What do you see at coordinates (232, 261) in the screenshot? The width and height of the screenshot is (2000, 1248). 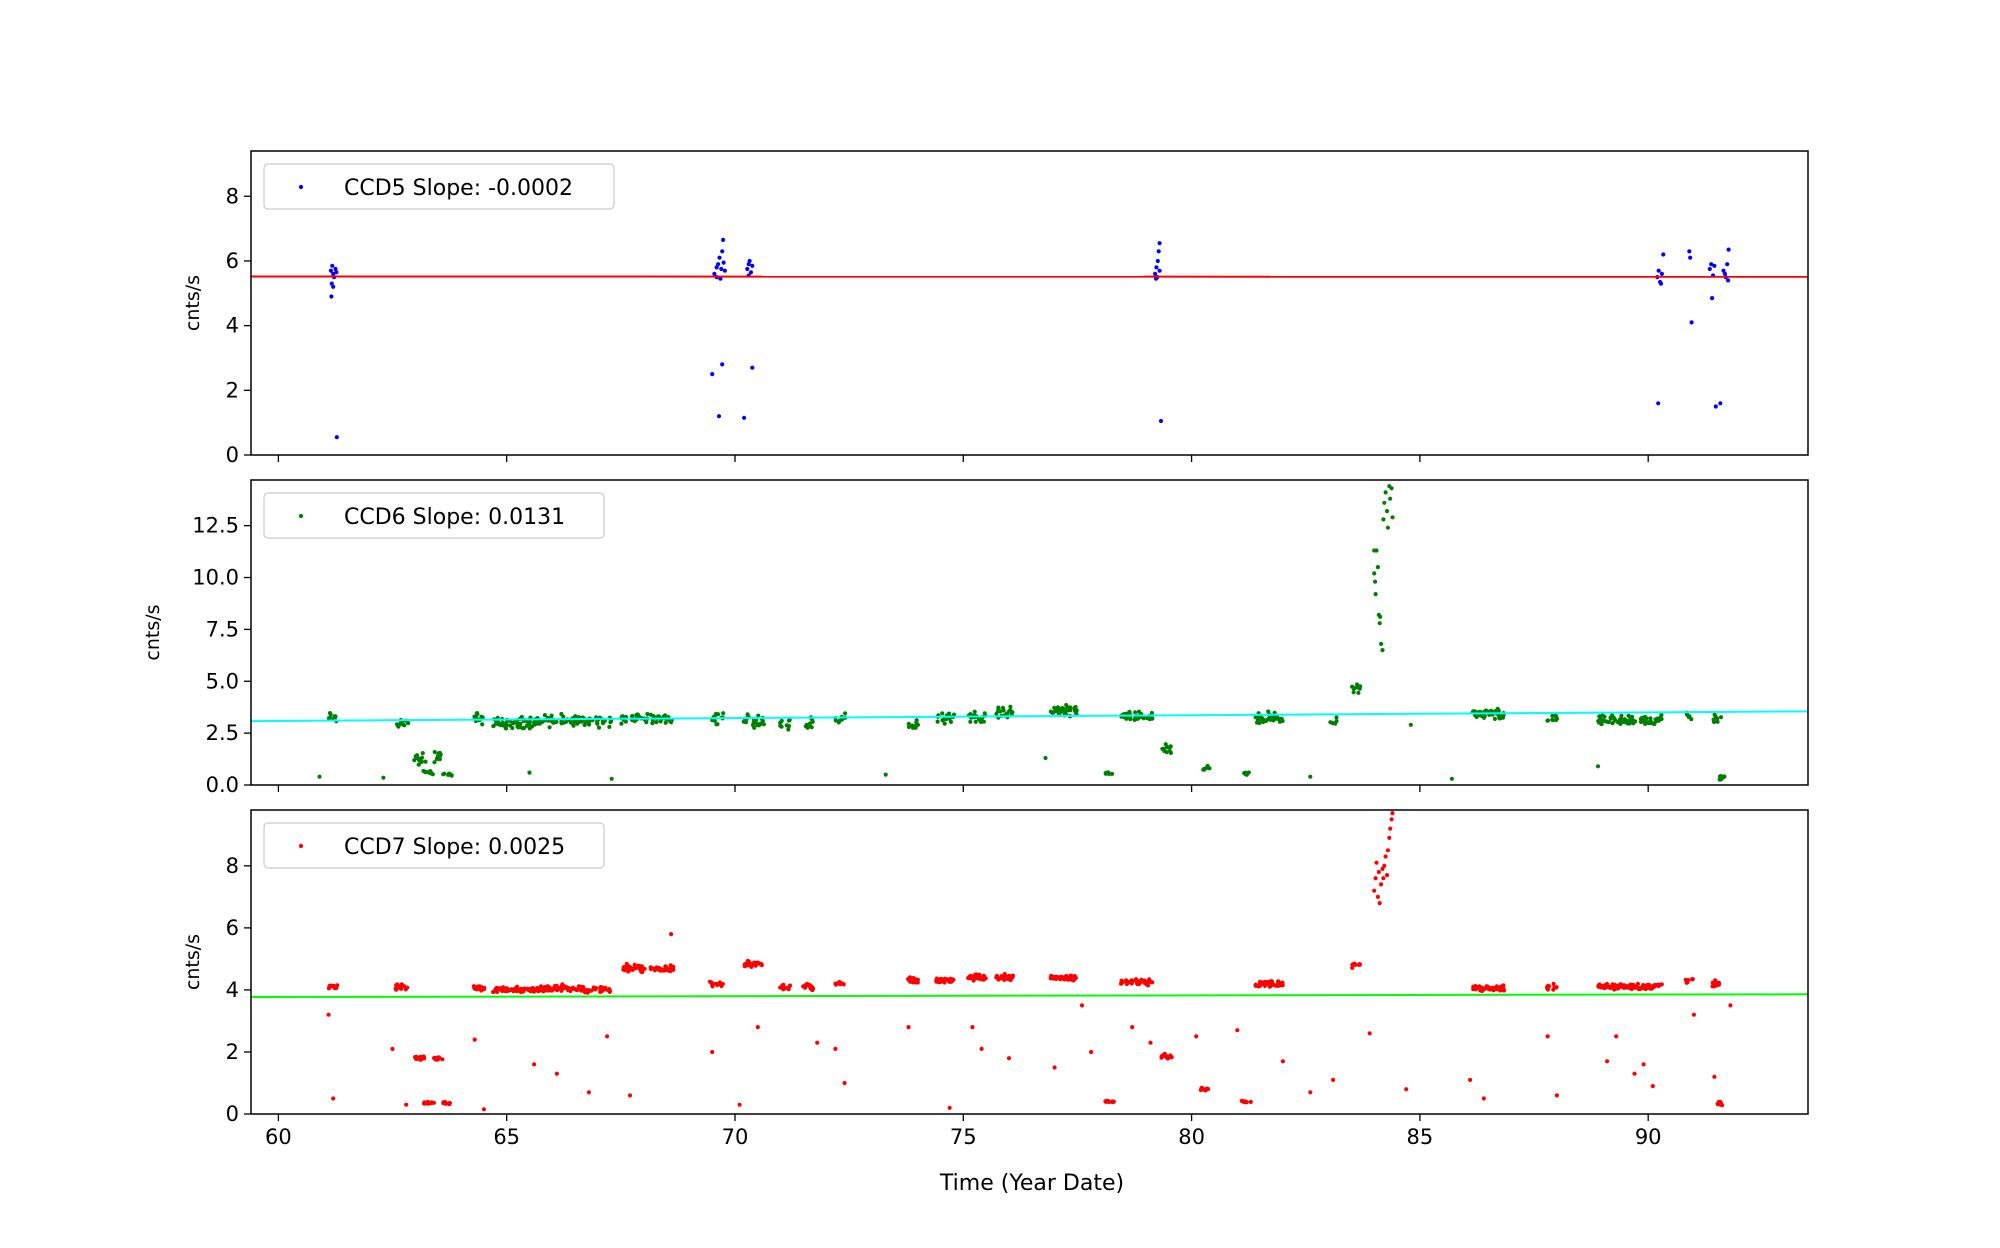 I see `y-tick-label: 6` at bounding box center [232, 261].